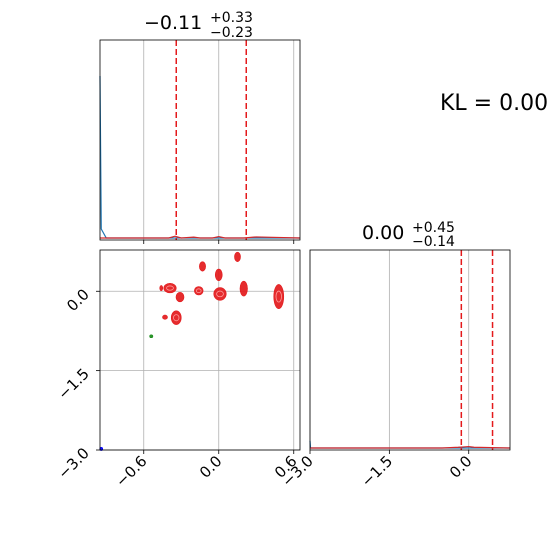 The height and width of the screenshot is (550, 550). Describe the element at coordinates (211, 467) in the screenshot. I see `joint-x-tick-label: 0.0` at that location.